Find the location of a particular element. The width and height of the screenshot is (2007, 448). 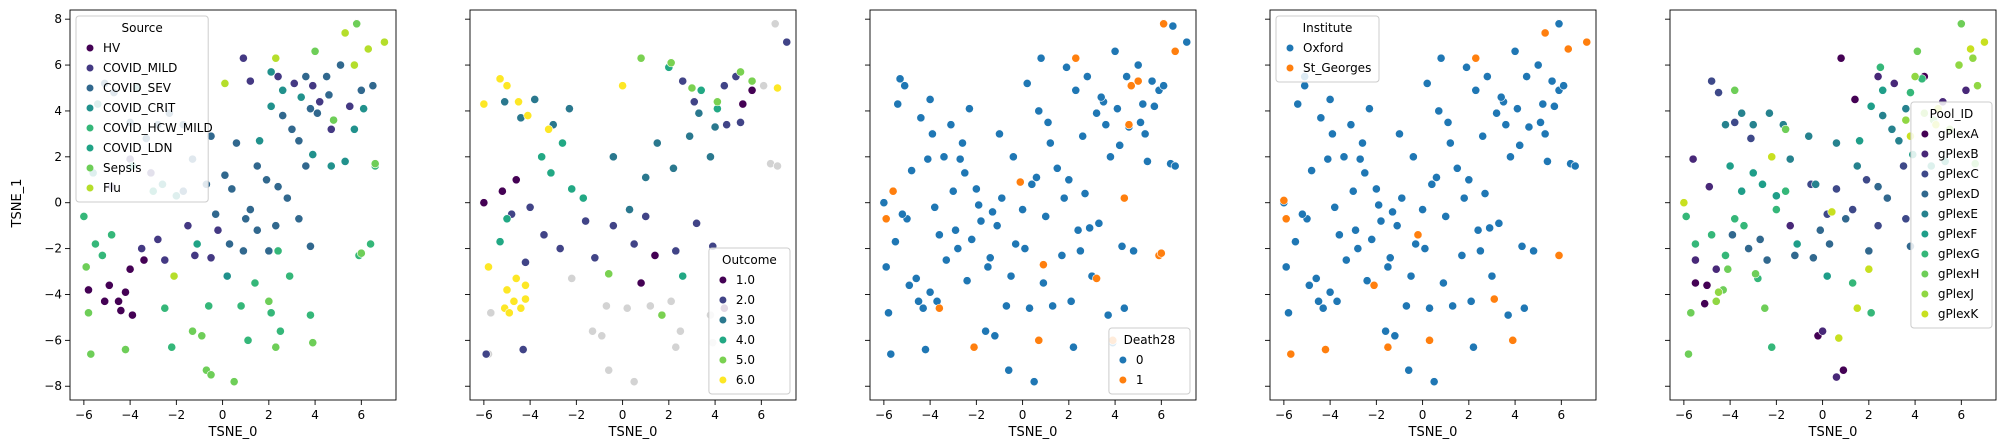

legend-entry: COVID_SEV is located at coordinates (137, 88).